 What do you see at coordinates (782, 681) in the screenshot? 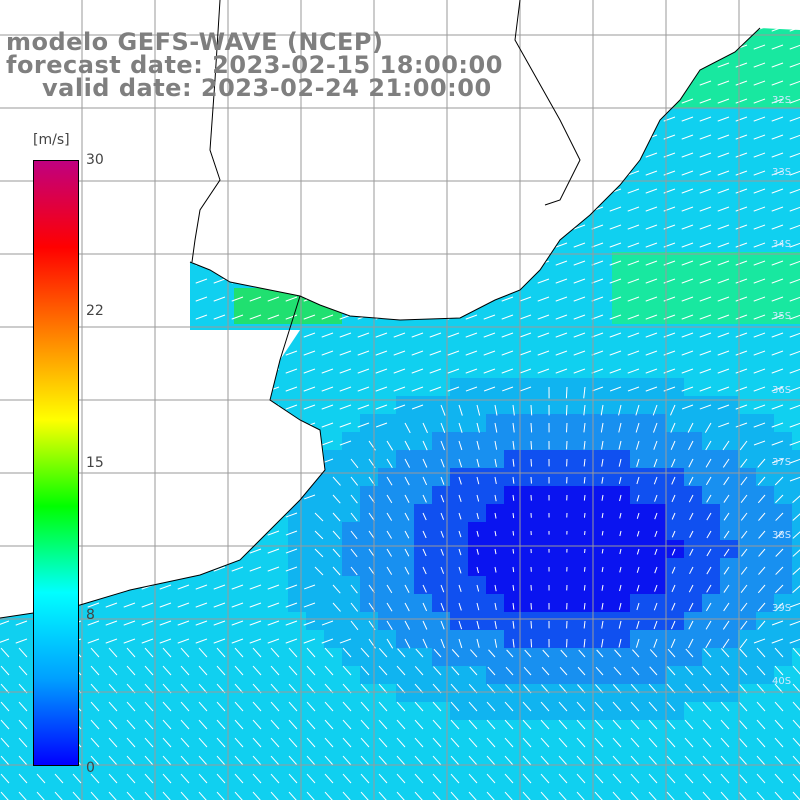
I see `lat-label-40s: 40S` at bounding box center [782, 681].